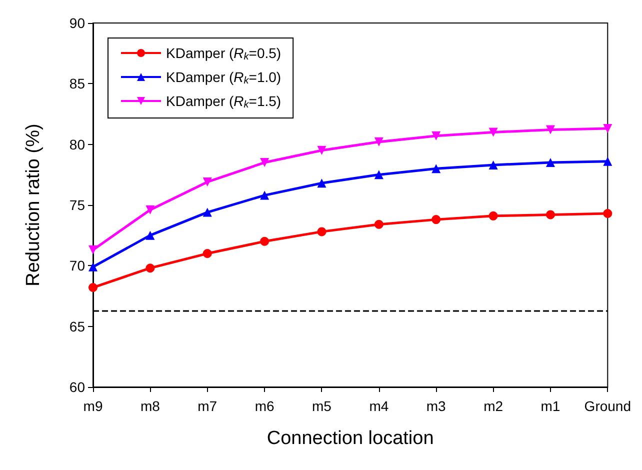 Image resolution: width=642 pixels, height=470 pixels. I want to click on x-tick-label: m9, so click(93, 406).